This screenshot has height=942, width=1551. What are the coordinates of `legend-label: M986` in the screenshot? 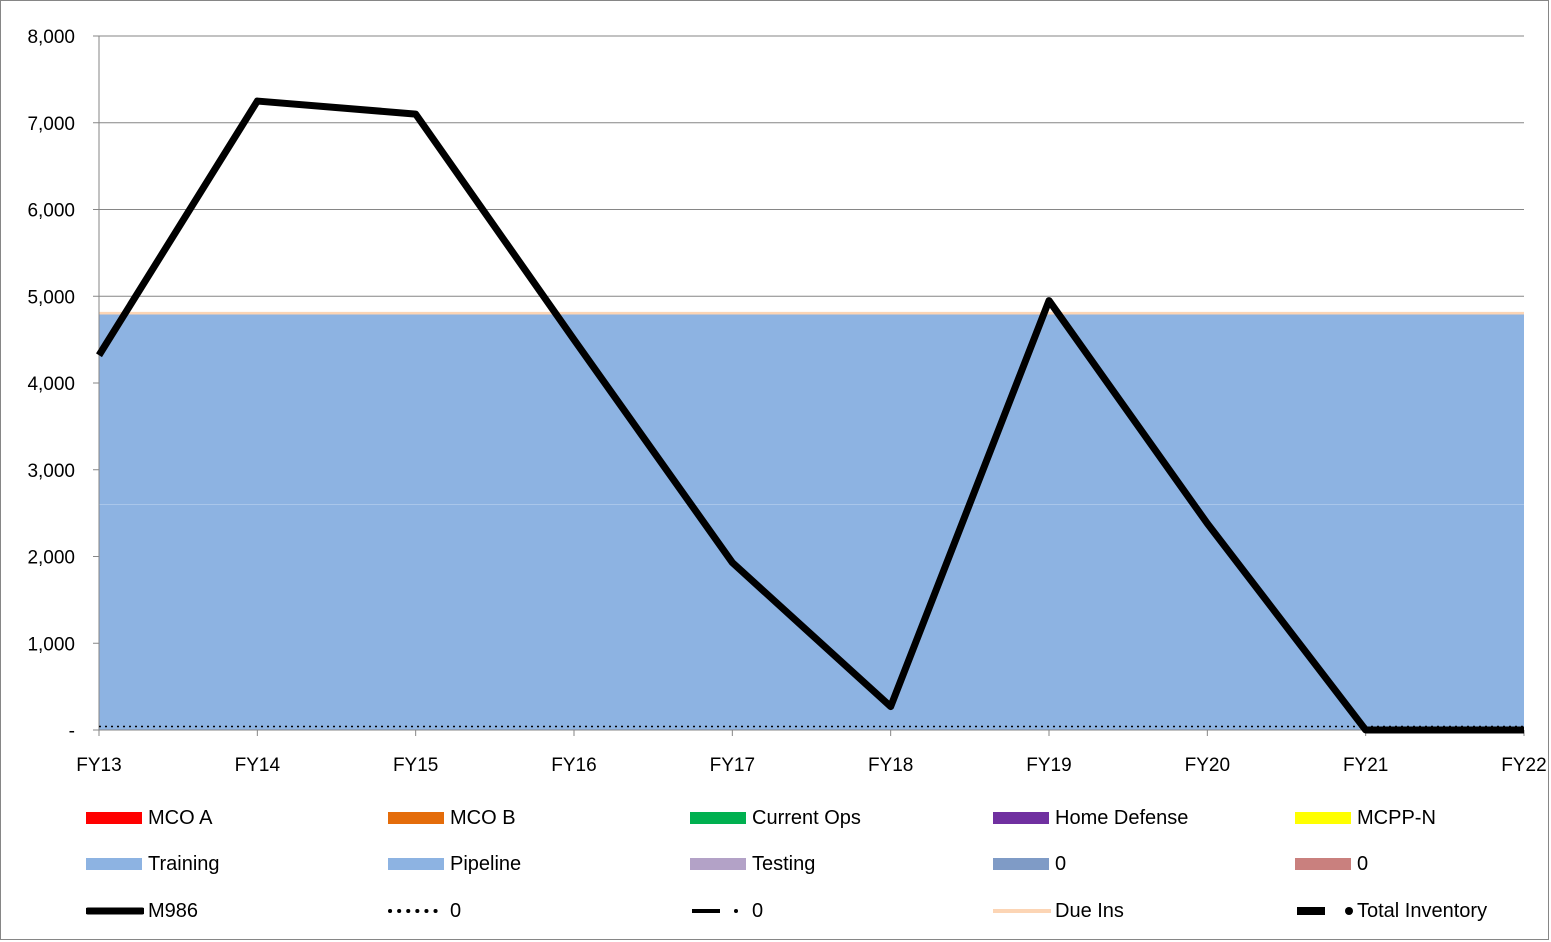 It's located at (173, 910).